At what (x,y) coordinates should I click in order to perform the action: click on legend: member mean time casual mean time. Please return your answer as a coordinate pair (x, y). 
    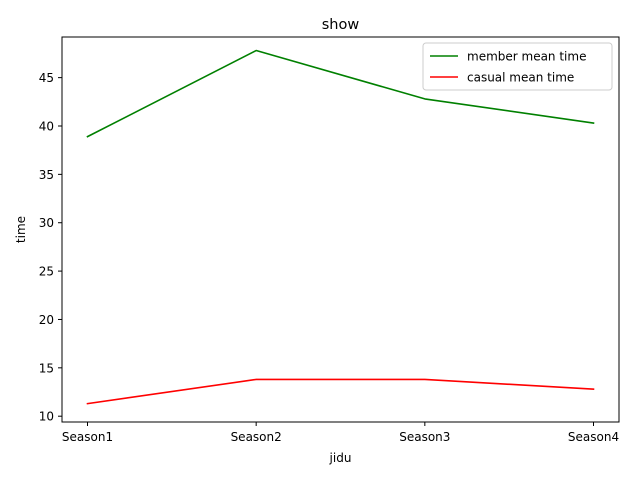
    Looking at the image, I should click on (517, 66).